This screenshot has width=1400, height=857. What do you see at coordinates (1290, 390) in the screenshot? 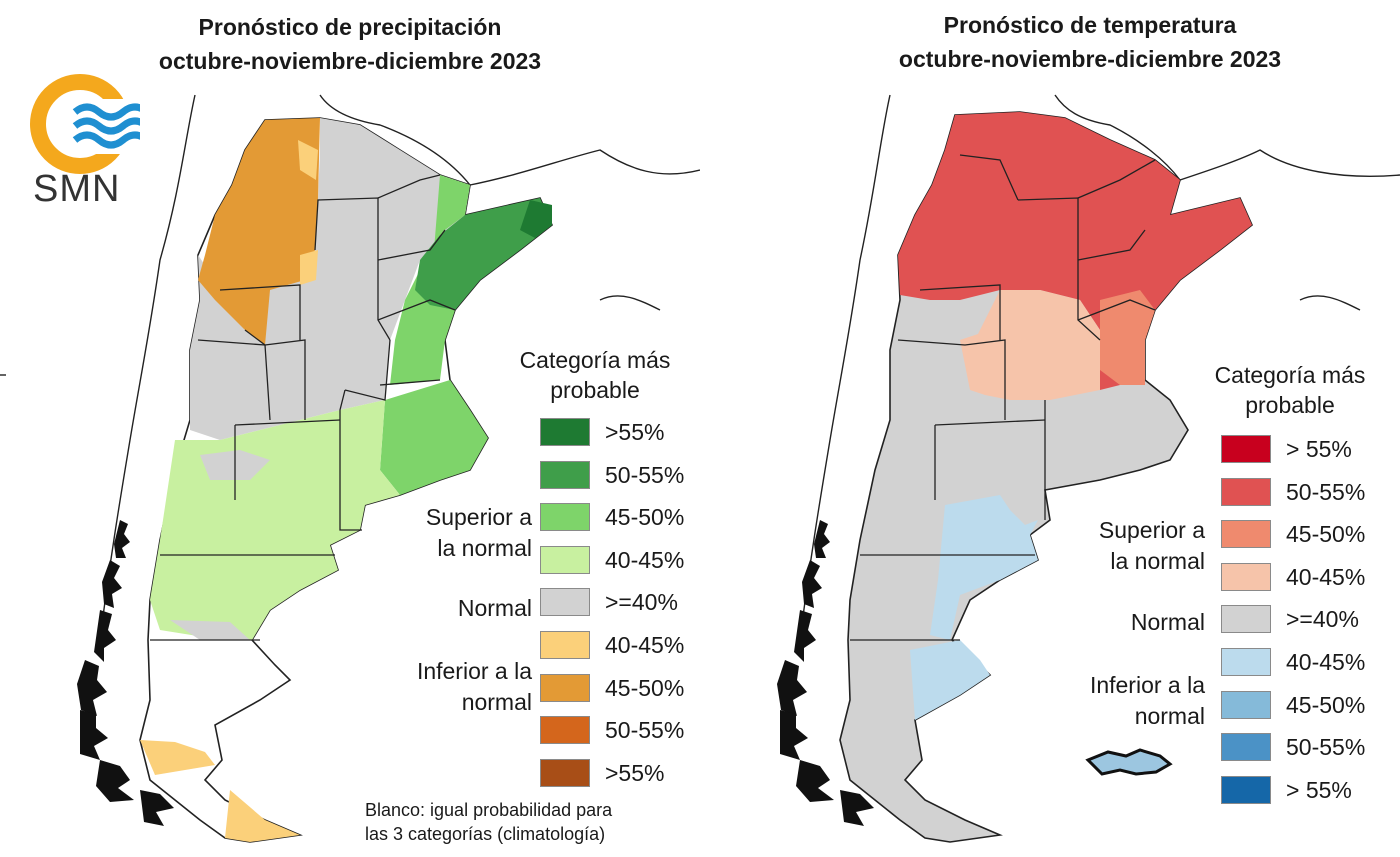
I see `temp-legend-title: Categoría más probable` at bounding box center [1290, 390].